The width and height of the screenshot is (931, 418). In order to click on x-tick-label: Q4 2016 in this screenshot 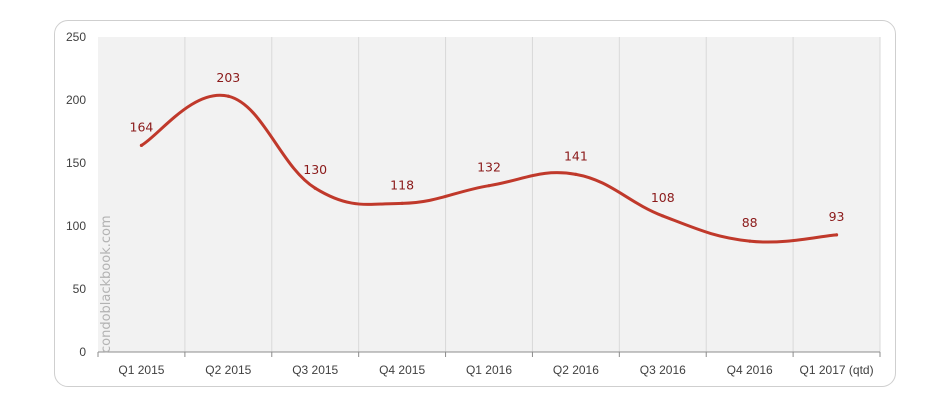, I will do `click(750, 370)`.